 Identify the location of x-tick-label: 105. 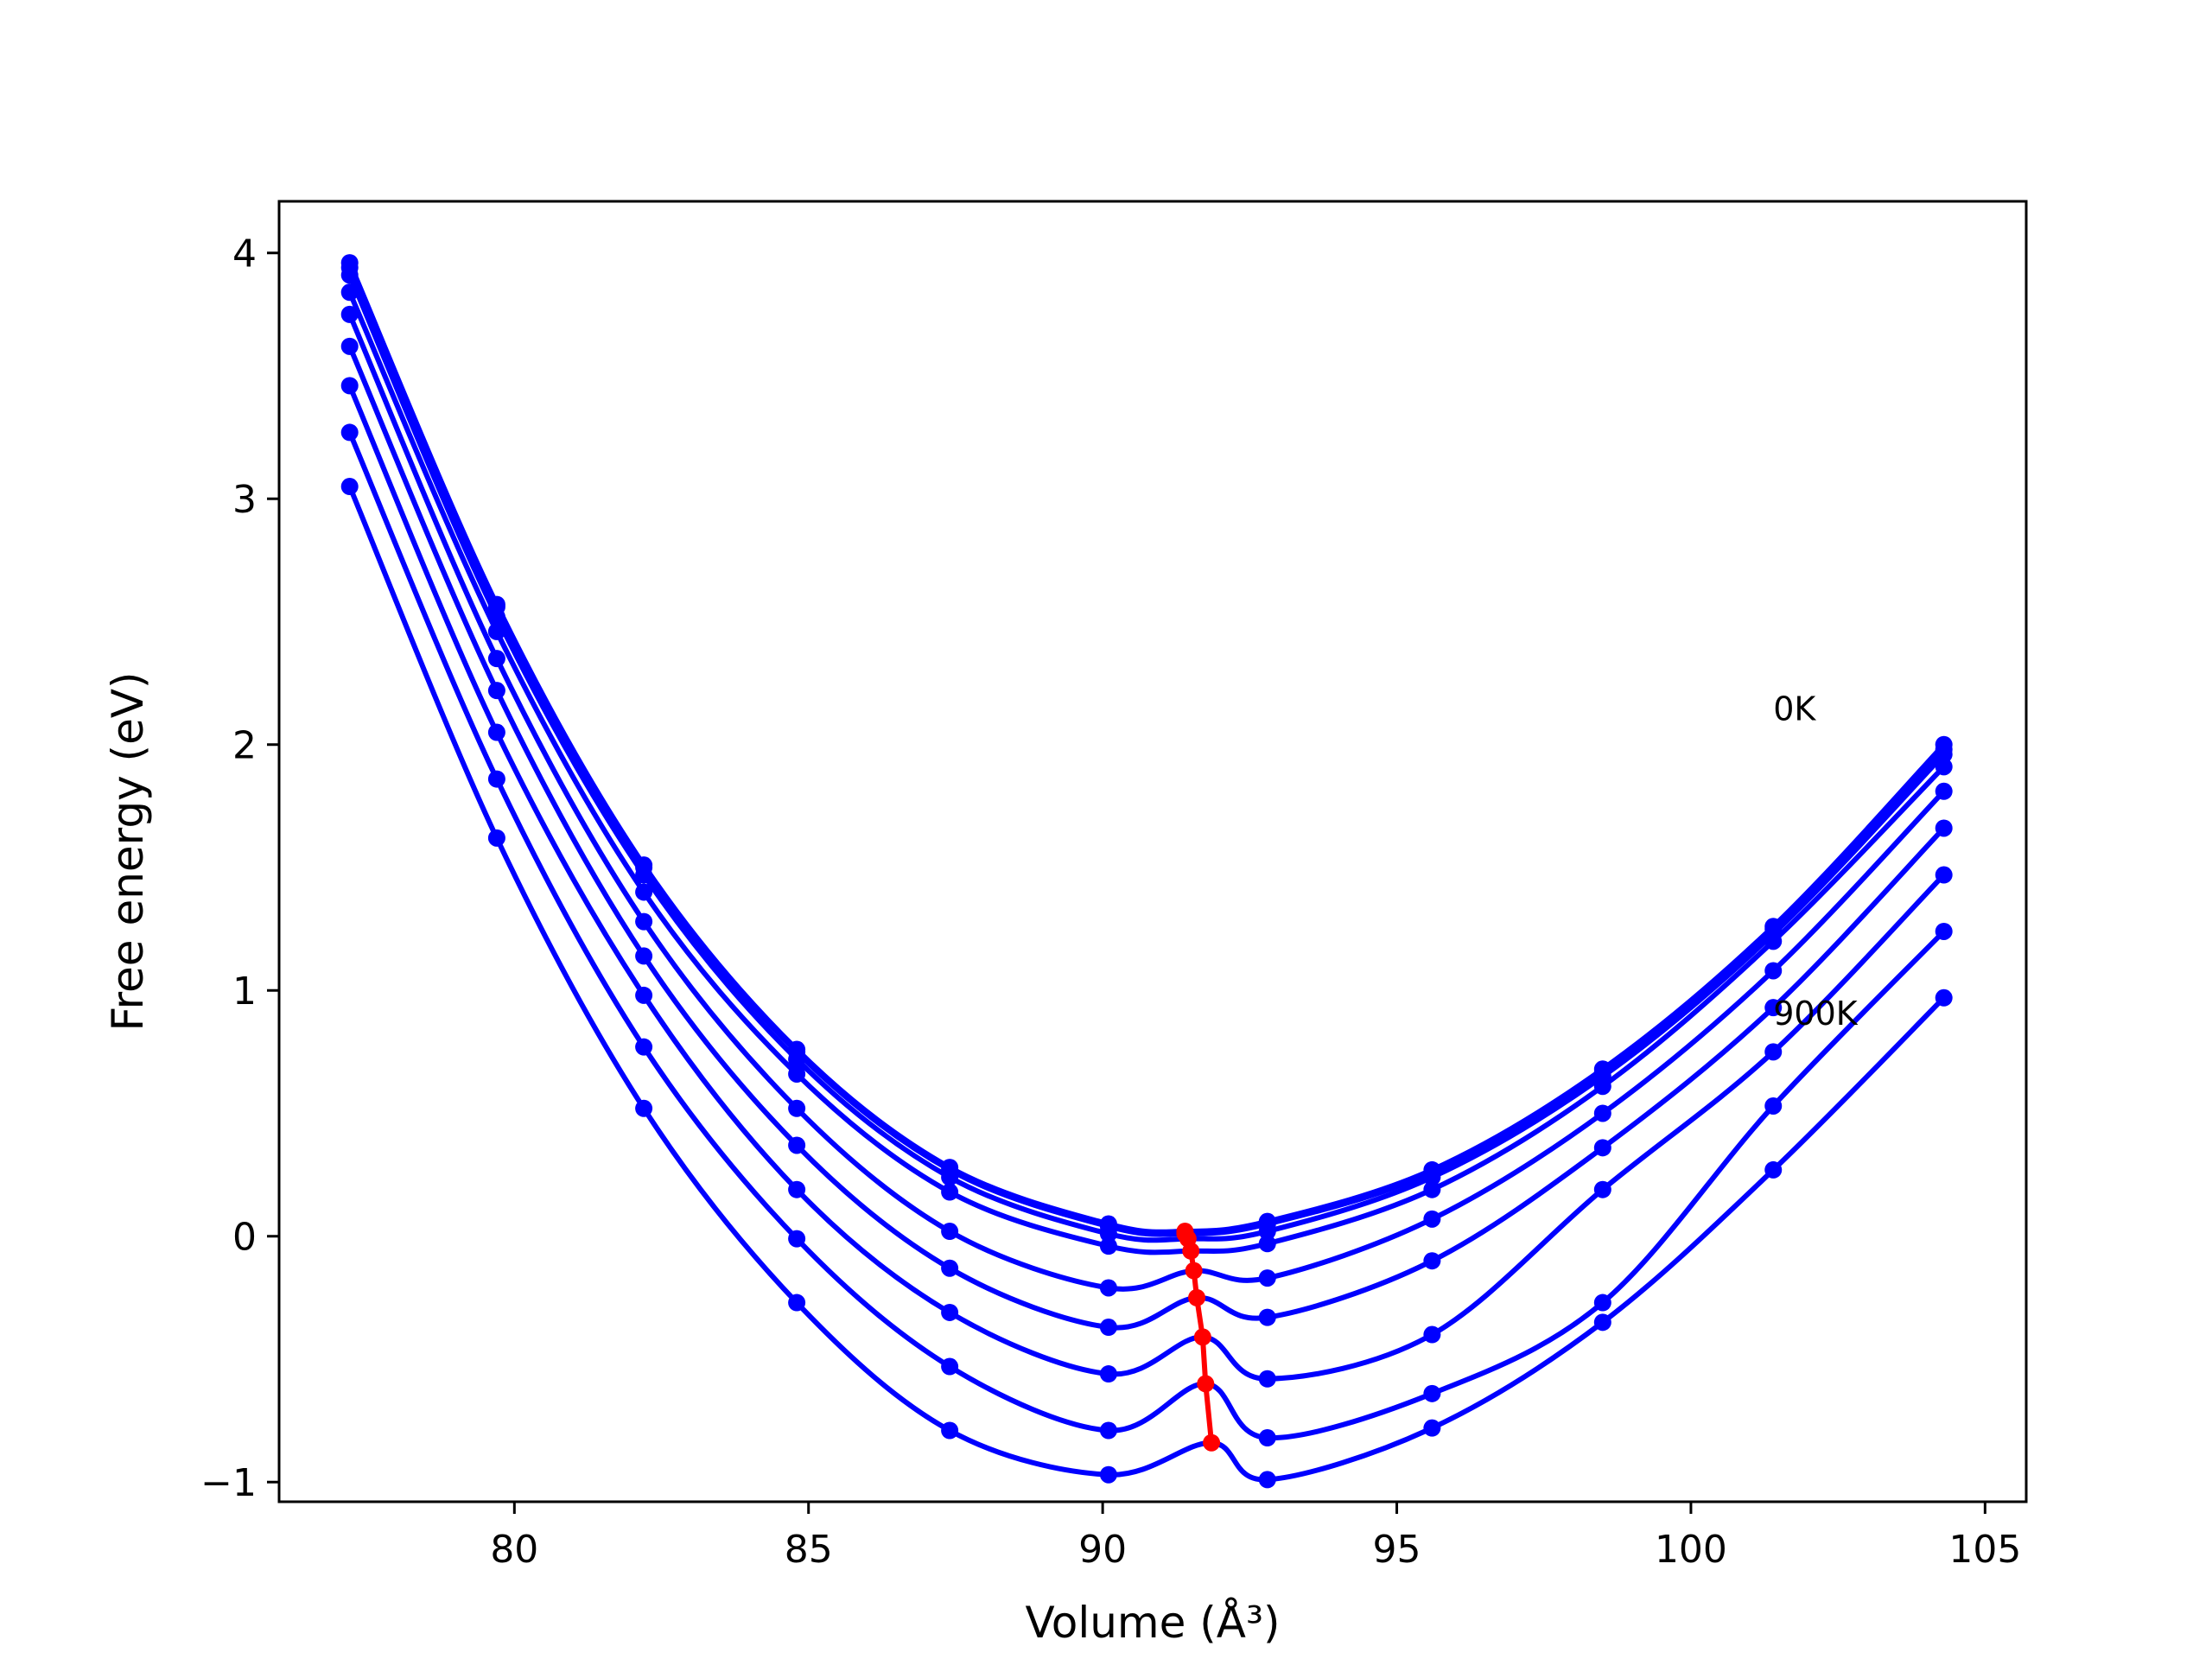
(1984, 1550).